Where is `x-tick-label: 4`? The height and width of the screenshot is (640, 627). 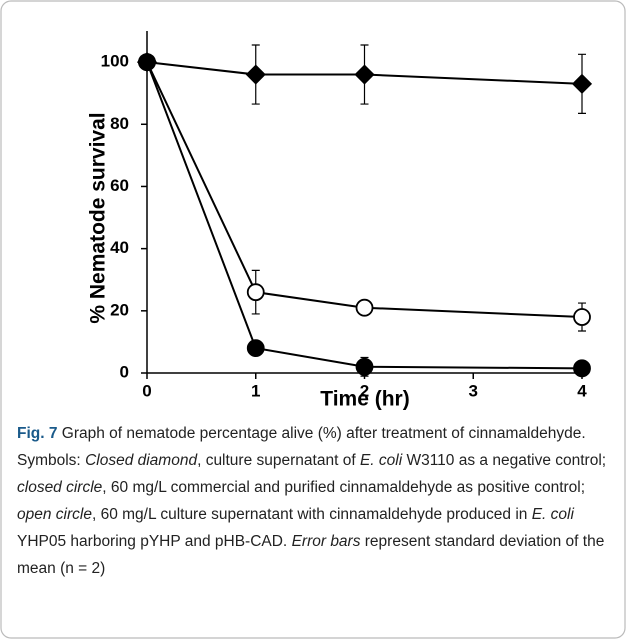 x-tick-label: 4 is located at coordinates (582, 390).